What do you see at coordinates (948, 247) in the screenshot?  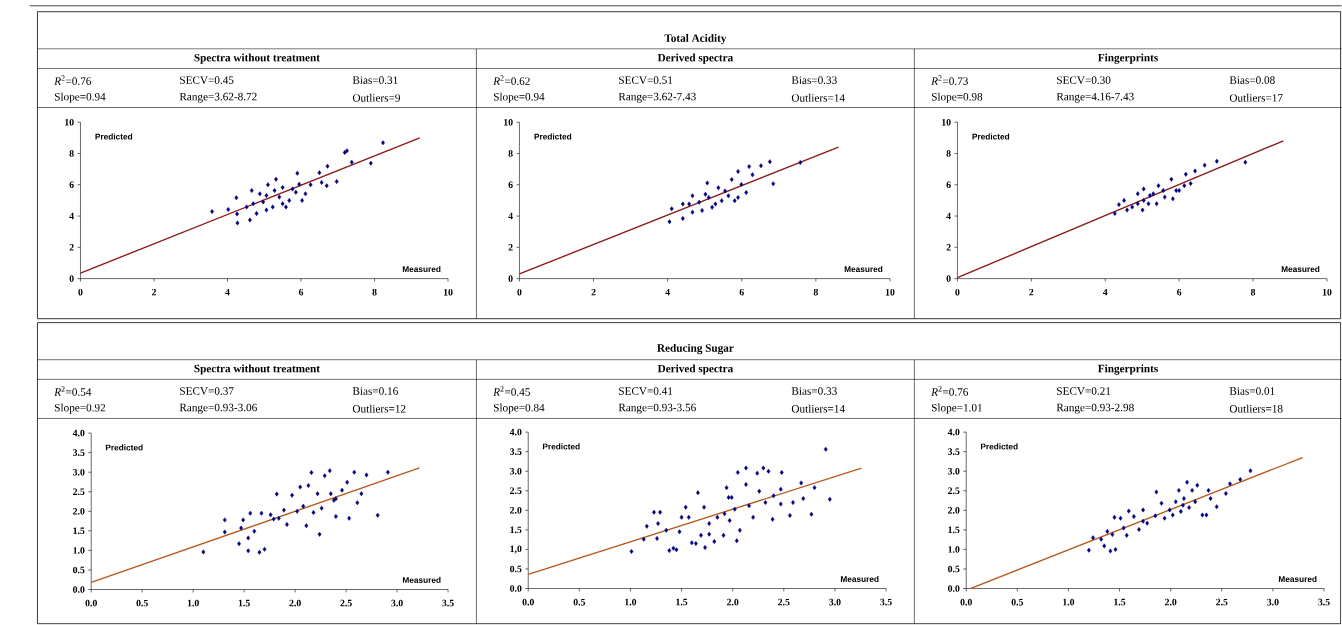 I see `y-tick-label: 2` at bounding box center [948, 247].